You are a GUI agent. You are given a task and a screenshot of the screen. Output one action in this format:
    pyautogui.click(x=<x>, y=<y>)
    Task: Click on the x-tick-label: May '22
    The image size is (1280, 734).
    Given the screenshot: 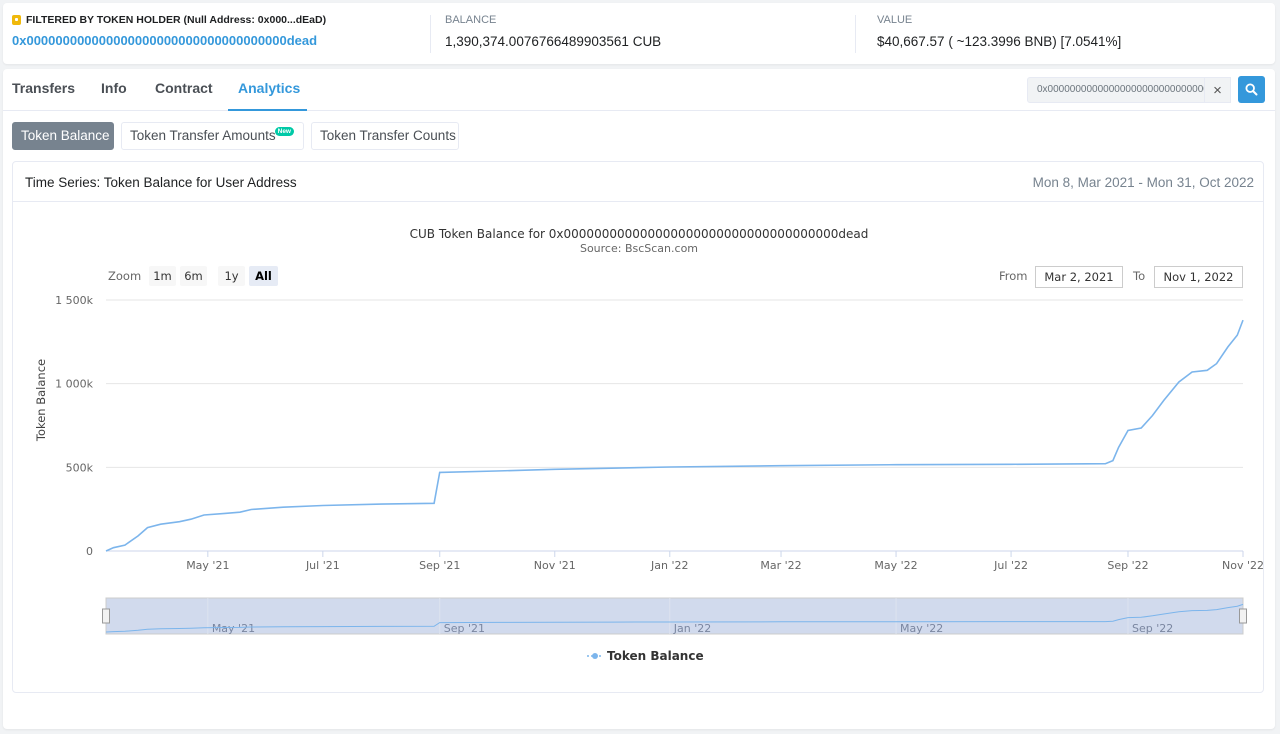 What is the action you would take?
    pyautogui.click(x=895, y=565)
    